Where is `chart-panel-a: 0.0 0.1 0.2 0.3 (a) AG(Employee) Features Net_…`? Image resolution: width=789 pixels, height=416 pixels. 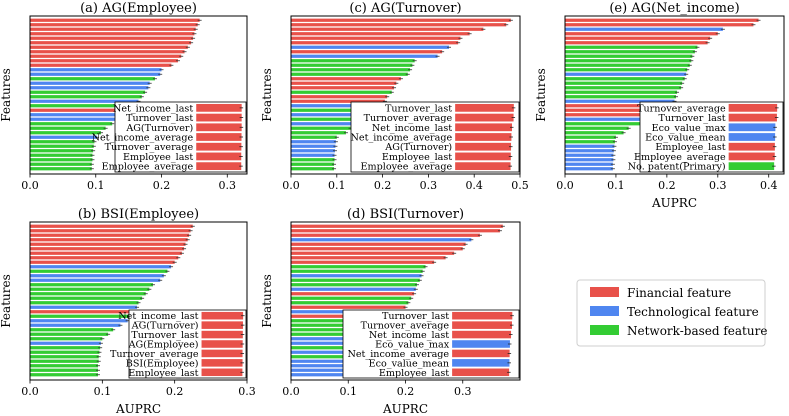 chart-panel-a: 0.0 0.1 0.2 0.3 (a) AG(Employee) Features Net_… is located at coordinates (124, 96).